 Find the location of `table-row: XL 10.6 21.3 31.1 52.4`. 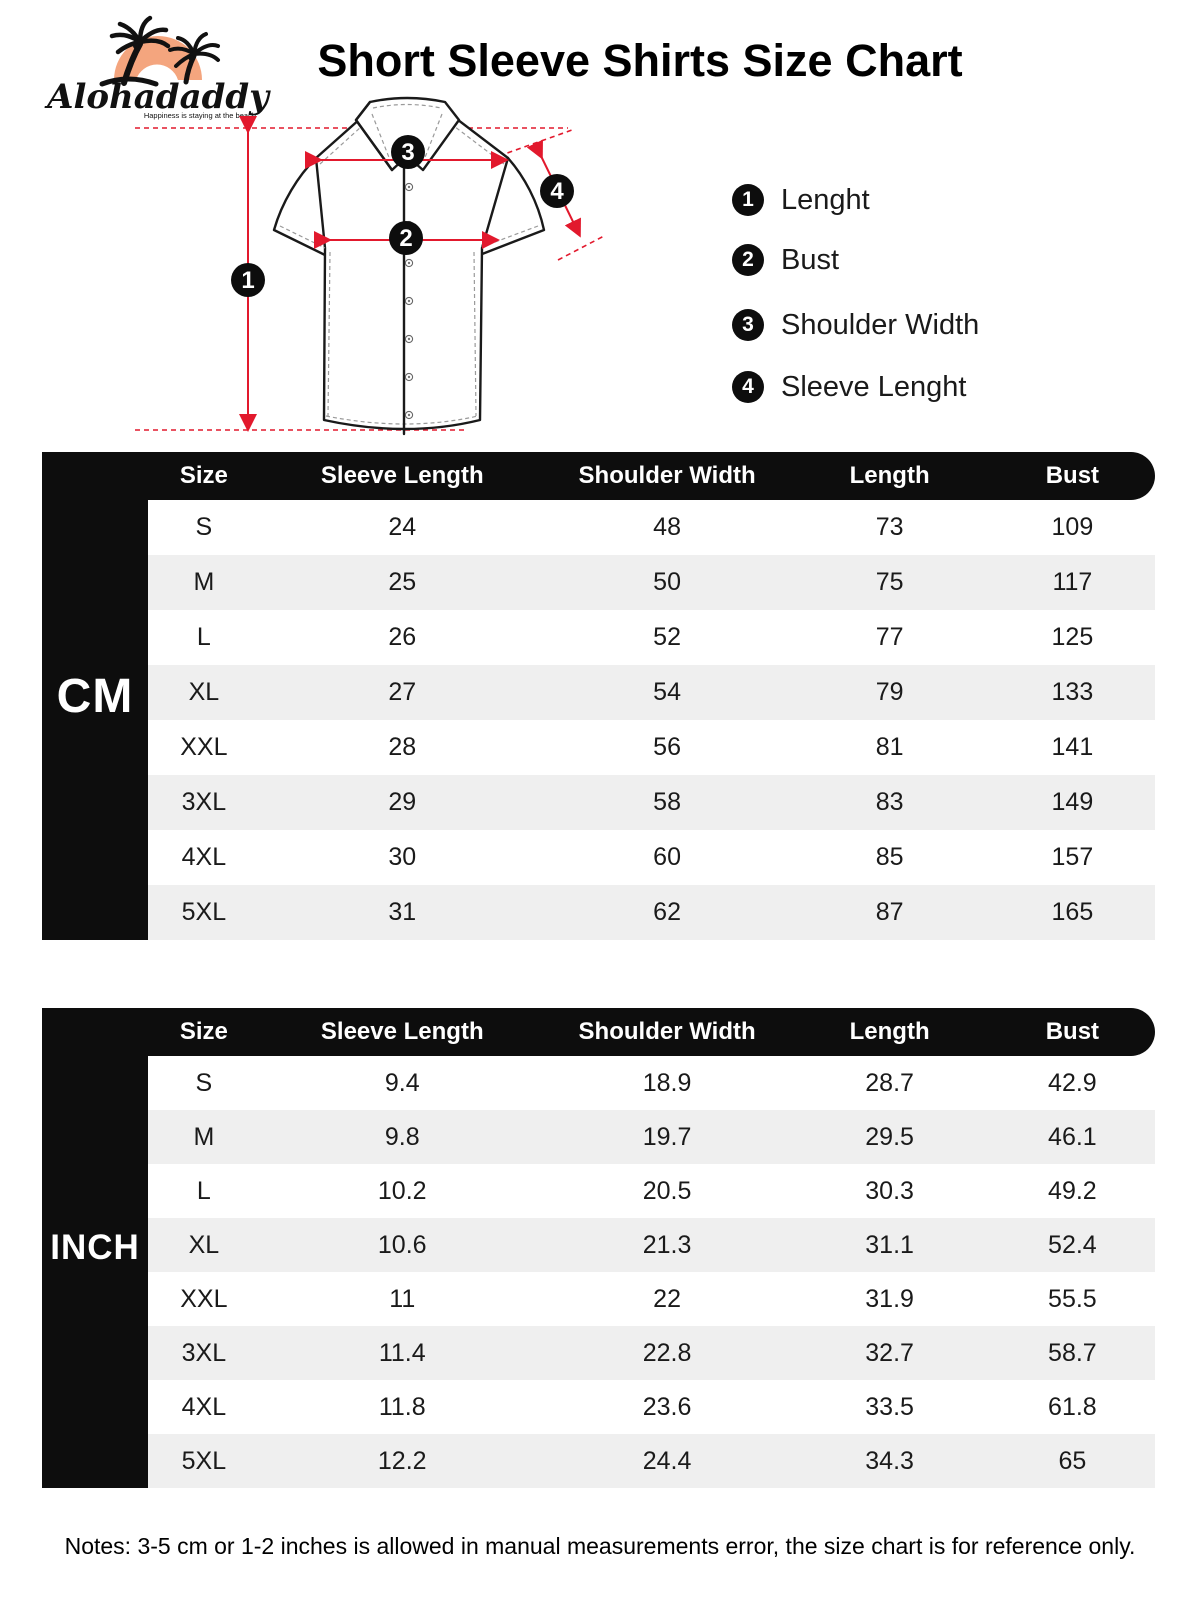

table-row: XL 10.6 21.3 31.1 52.4 is located at coordinates (651, 1245).